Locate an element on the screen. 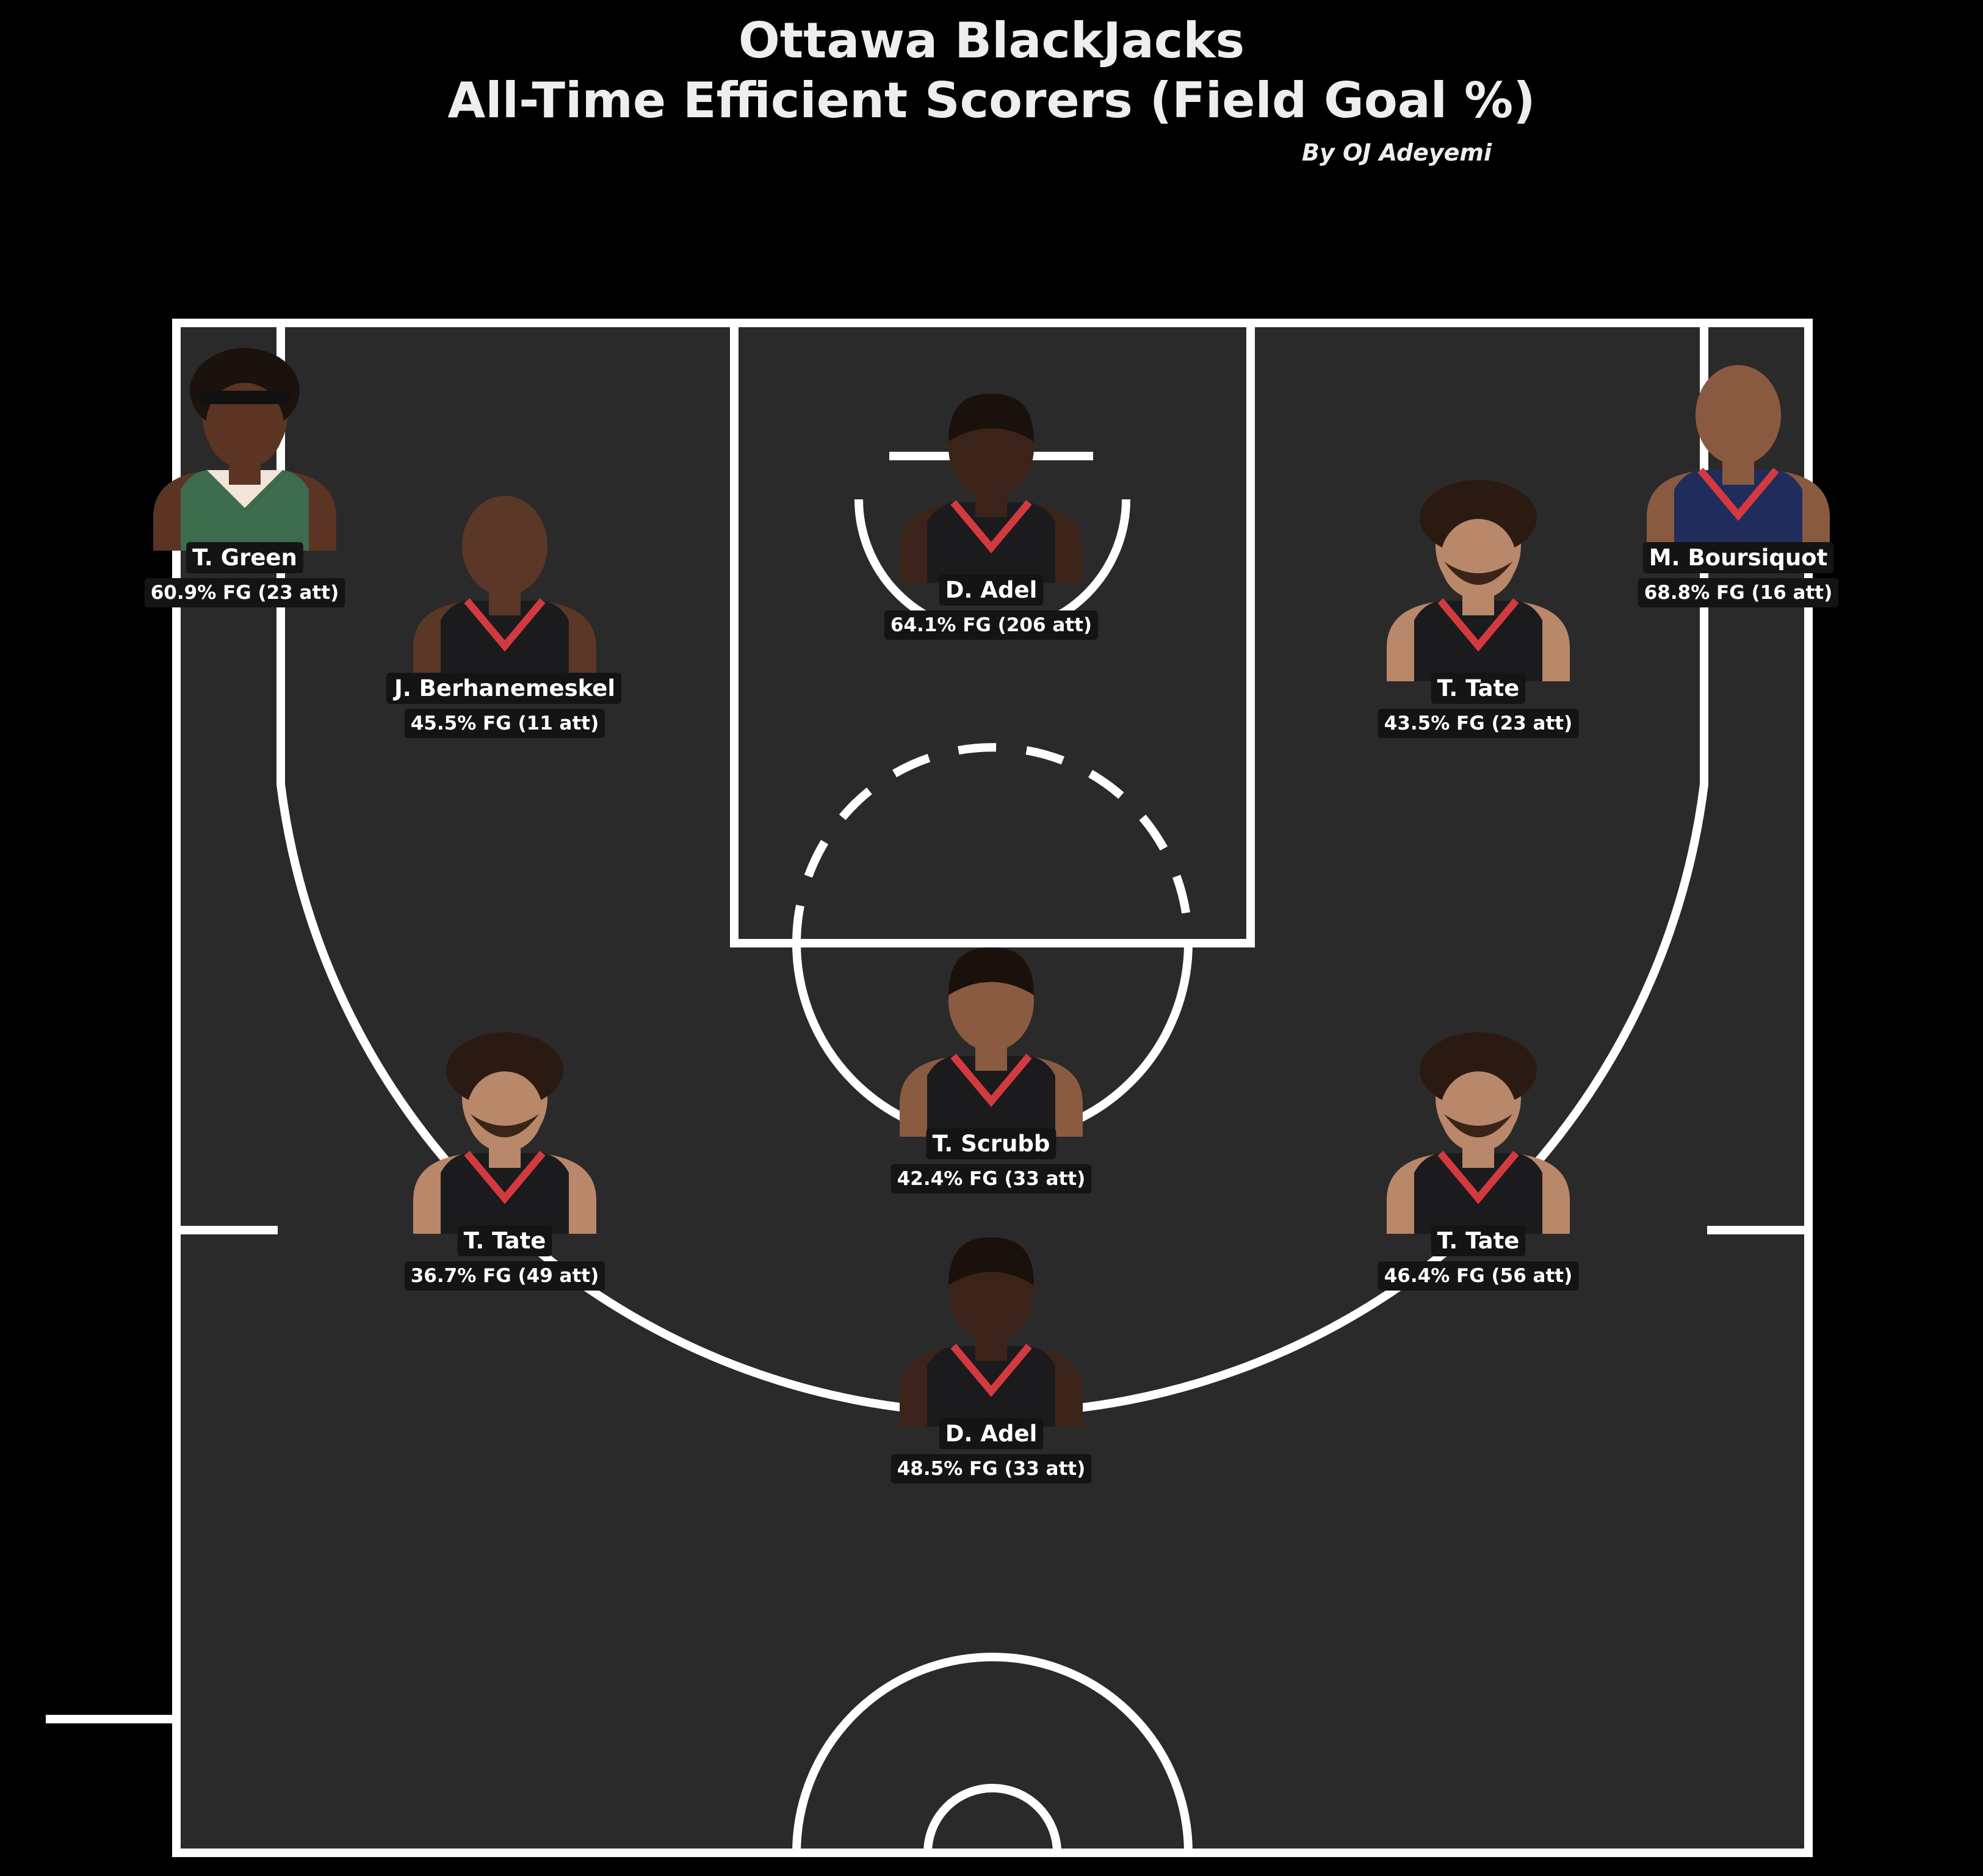 The width and height of the screenshot is (1983, 1876). fg-stat-label: 45.5% FG (11 att) is located at coordinates (505, 723).